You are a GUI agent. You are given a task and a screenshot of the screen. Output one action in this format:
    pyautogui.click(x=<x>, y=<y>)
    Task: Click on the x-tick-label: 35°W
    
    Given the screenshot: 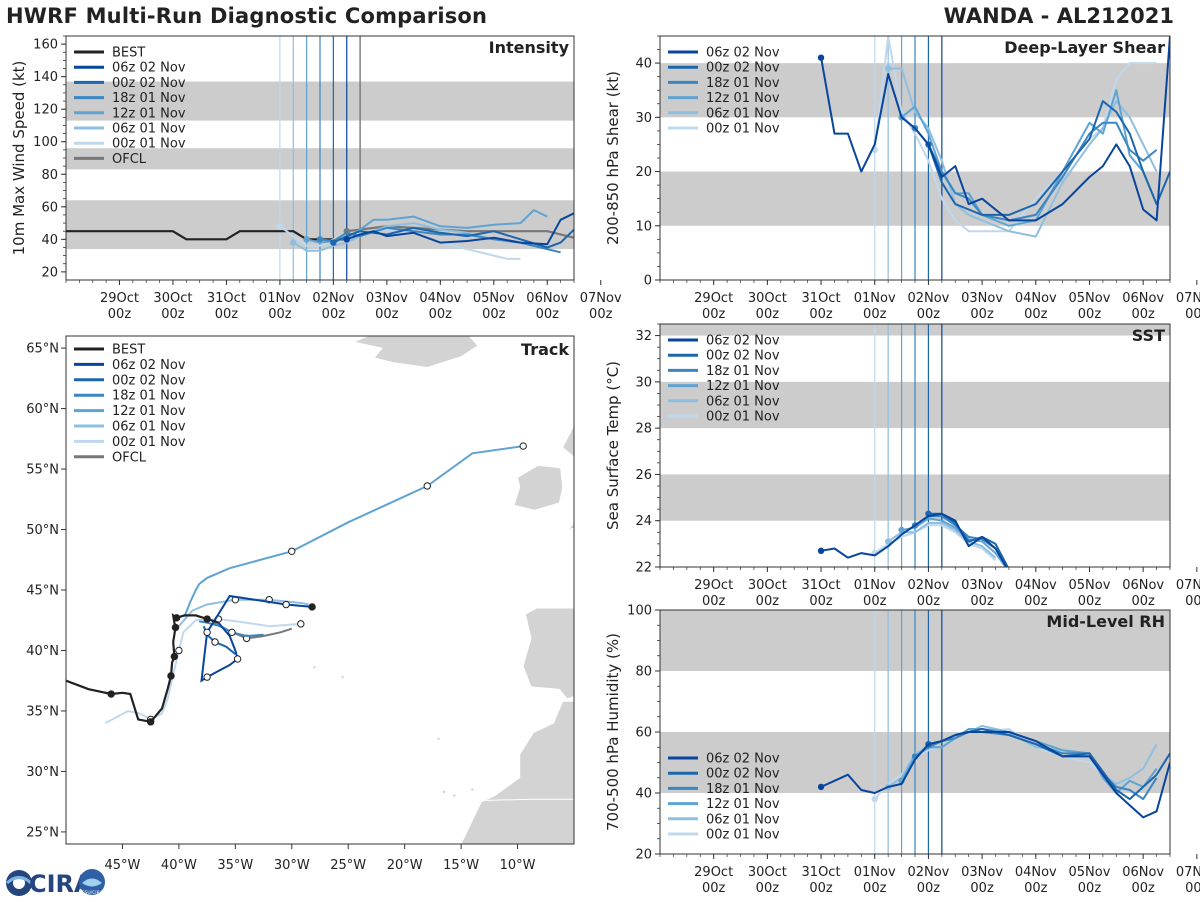 What is the action you would take?
    pyautogui.click(x=235, y=865)
    